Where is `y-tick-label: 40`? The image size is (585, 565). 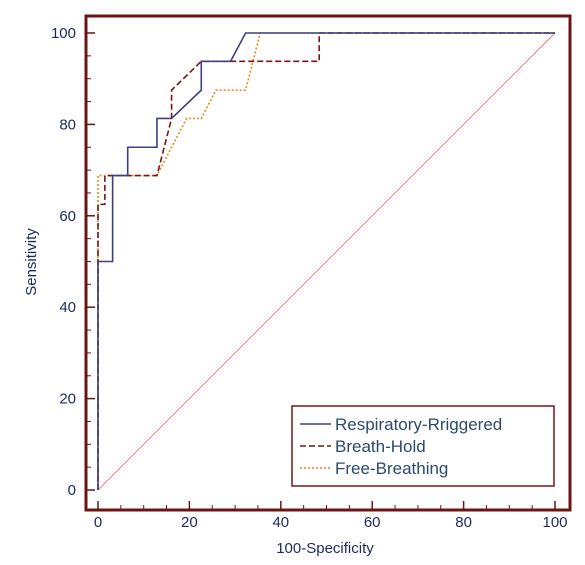
y-tick-label: 40 is located at coordinates (67, 307).